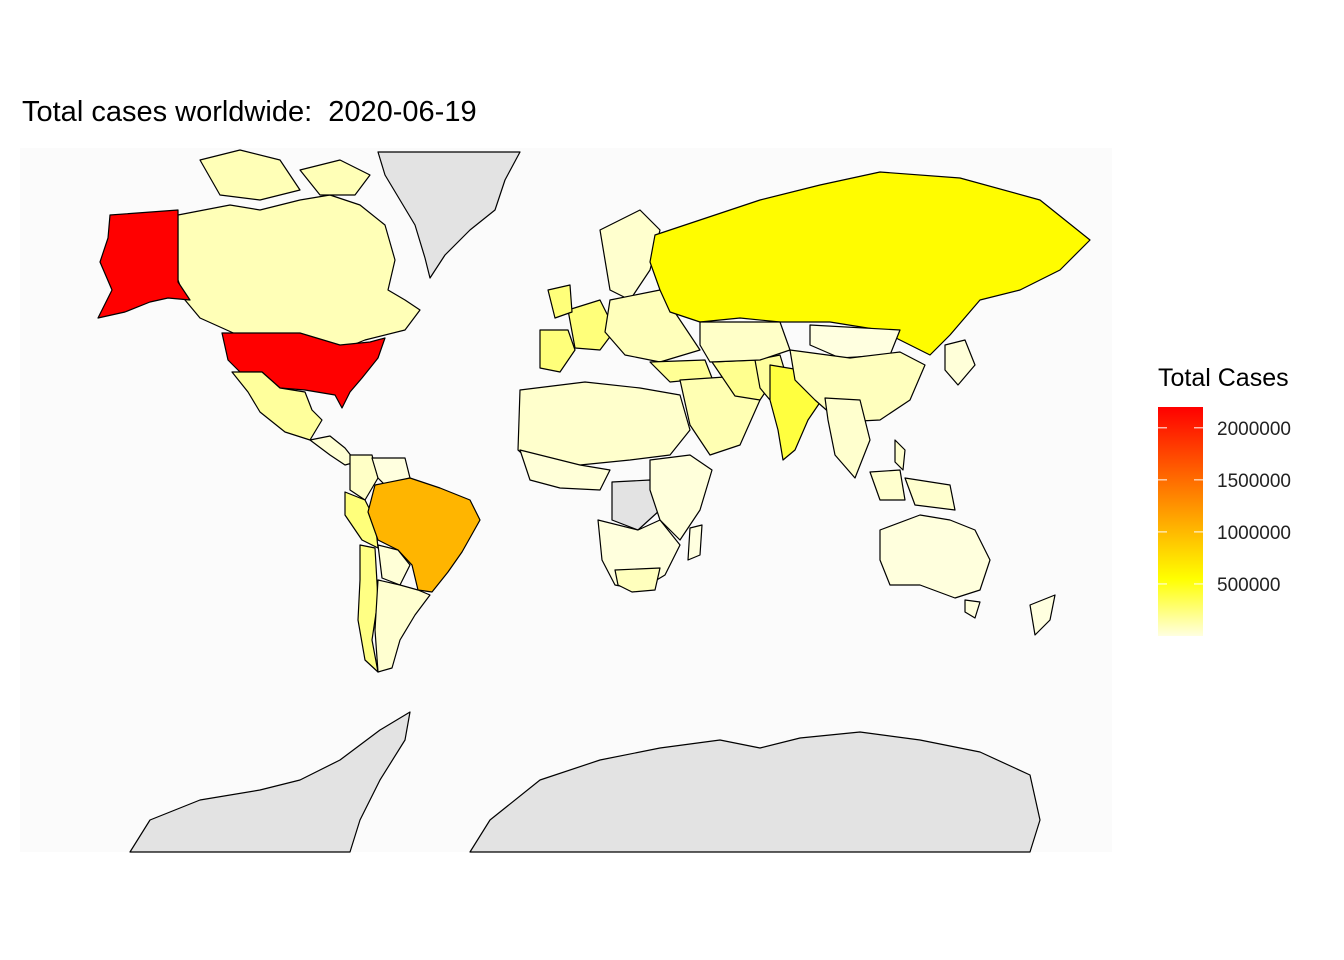 Image resolution: width=1344 pixels, height=960 pixels. Describe the element at coordinates (745, 342) in the screenshot. I see `region-central-asia` at that location.